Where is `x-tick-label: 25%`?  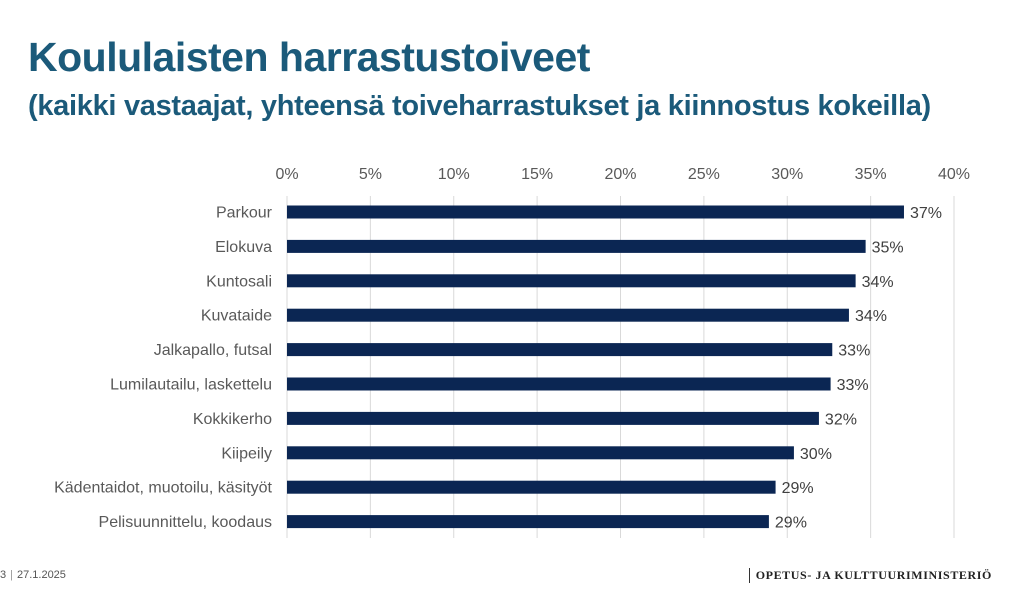 x-tick-label: 25% is located at coordinates (704, 174).